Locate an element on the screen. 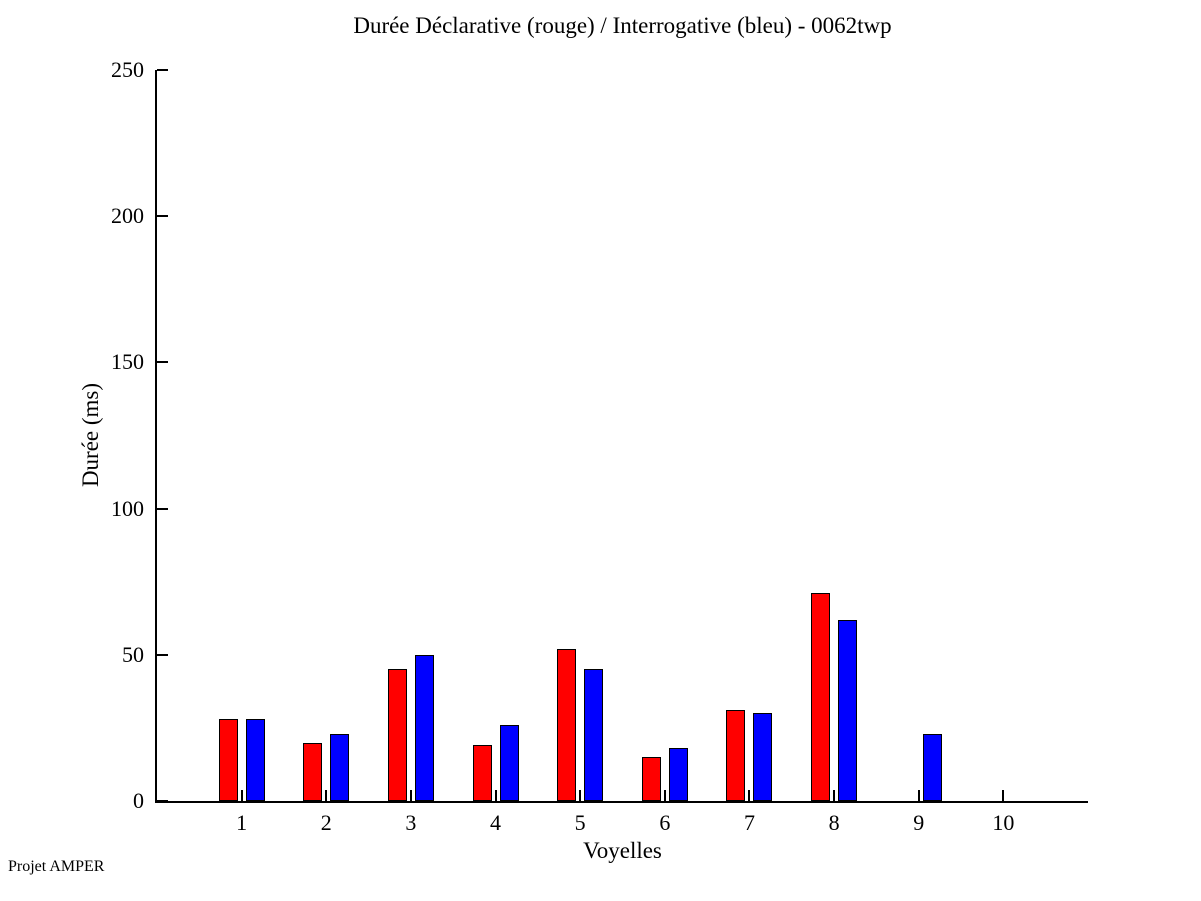 The height and width of the screenshot is (901, 1201). x-tick-label: 8 is located at coordinates (834, 822).